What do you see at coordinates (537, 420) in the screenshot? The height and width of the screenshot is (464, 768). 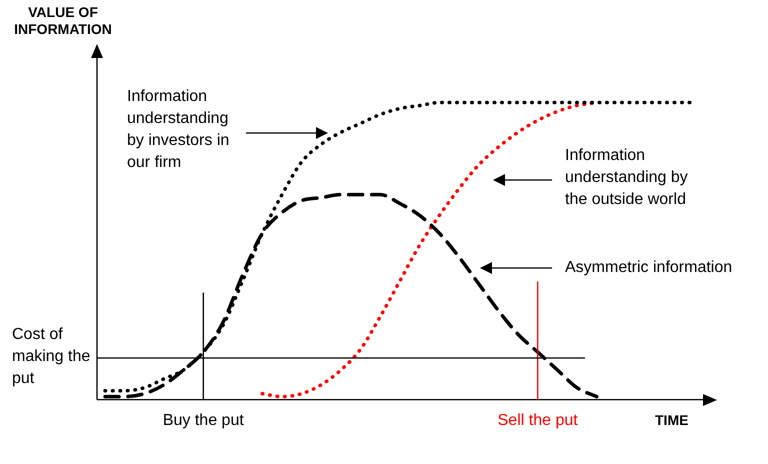 I see `text: Sell the put` at bounding box center [537, 420].